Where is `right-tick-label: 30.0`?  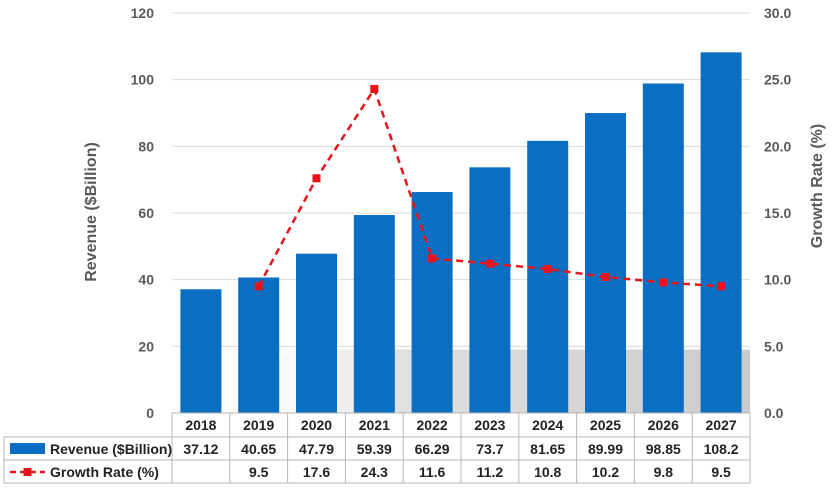 right-tick-label: 30.0 is located at coordinates (777, 13).